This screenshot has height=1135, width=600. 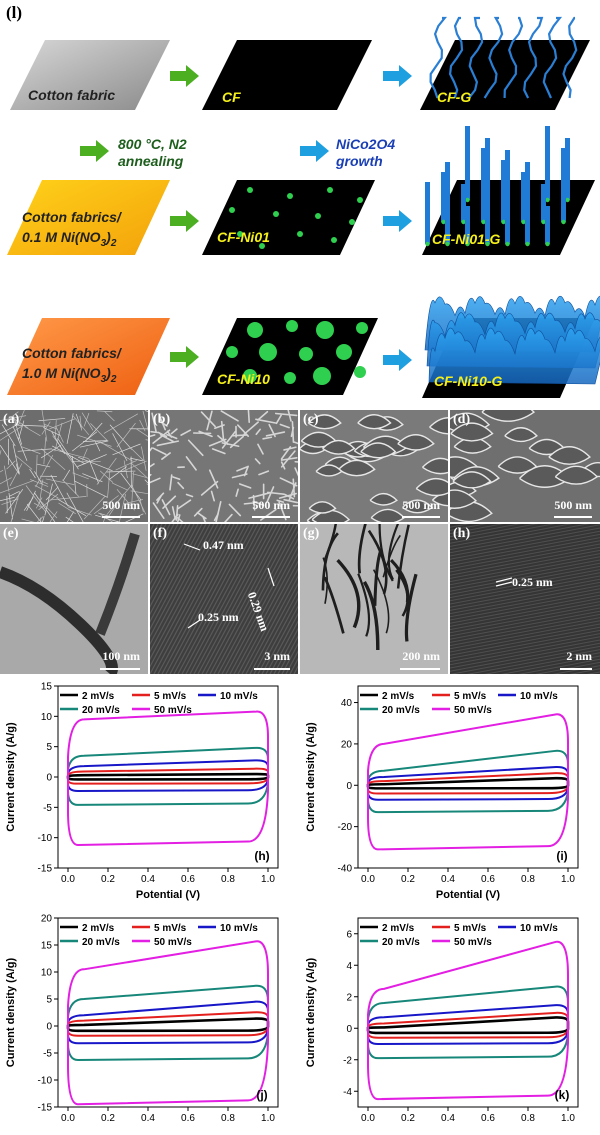 What do you see at coordinates (71, 95) in the screenshot?
I see `row1-start-label: Cotton fabric` at bounding box center [71, 95].